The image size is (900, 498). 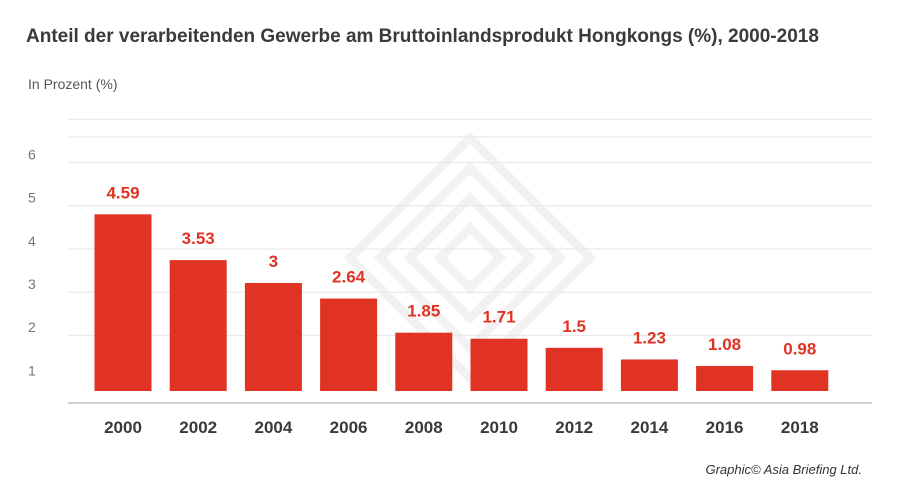 What do you see at coordinates (349, 427) in the screenshot?
I see `x-tick-label: 2006` at bounding box center [349, 427].